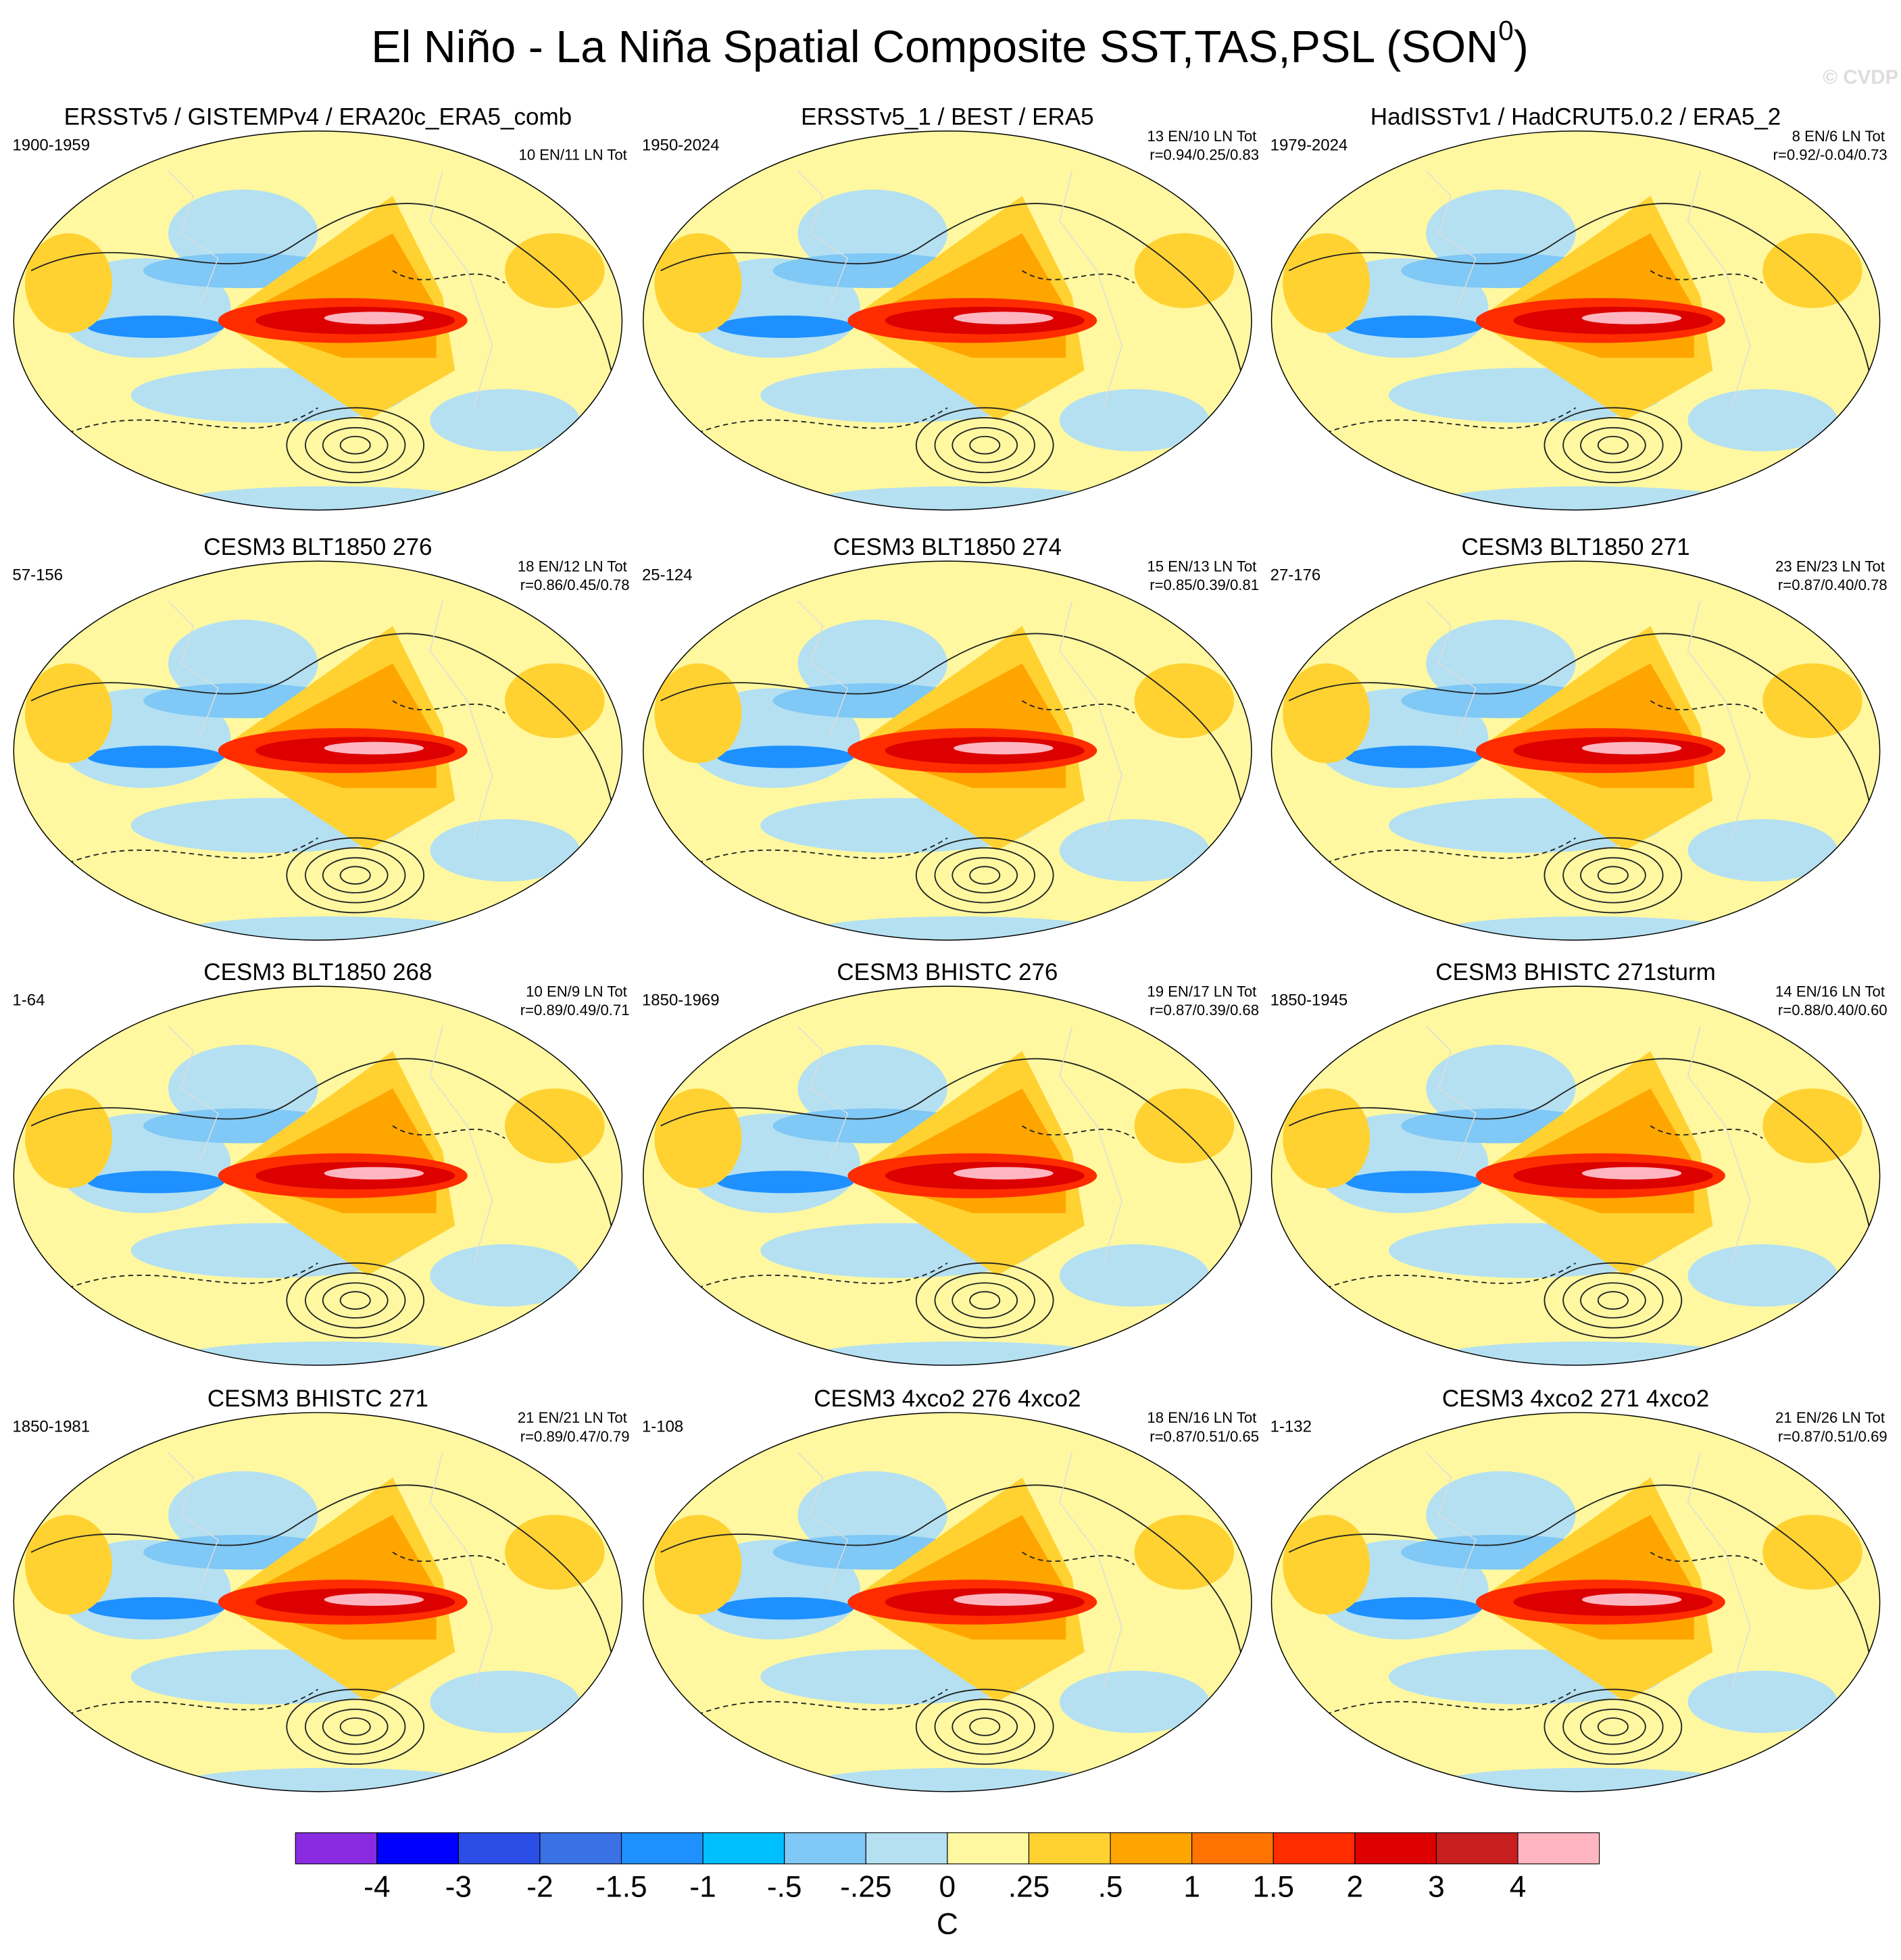 Image resolution: width=1901 pixels, height=1960 pixels. Describe the element at coordinates (1830, 1417) in the screenshot. I see `counts: 21 EN/26 LN Tot` at that location.